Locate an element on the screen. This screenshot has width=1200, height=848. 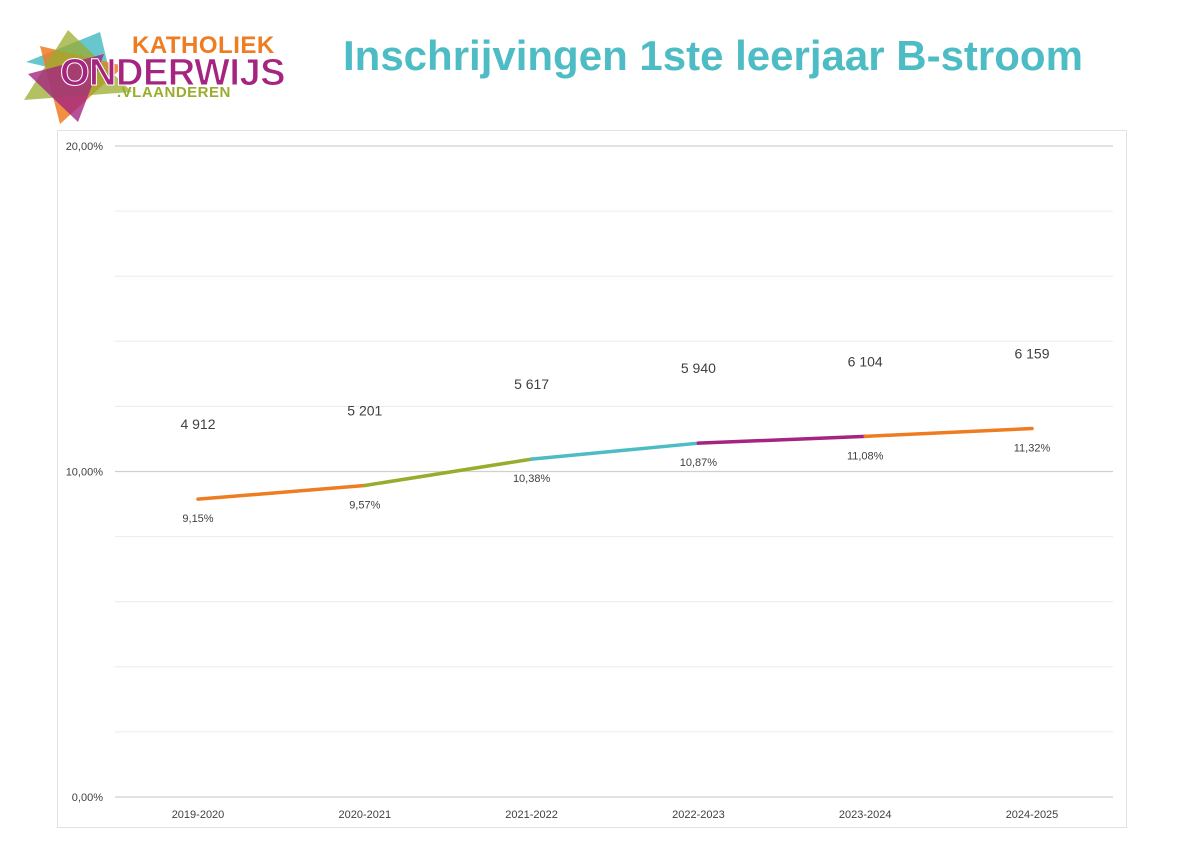
logo: KATHOLIEK ONDERWIJS .VLAANDEREN is located at coordinates (155, 78).